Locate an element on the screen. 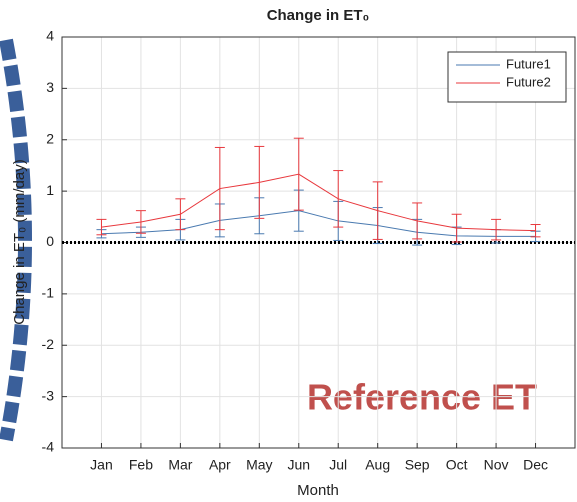 This screenshot has height=502, width=577. x-tick-label: Aug is located at coordinates (377, 465).